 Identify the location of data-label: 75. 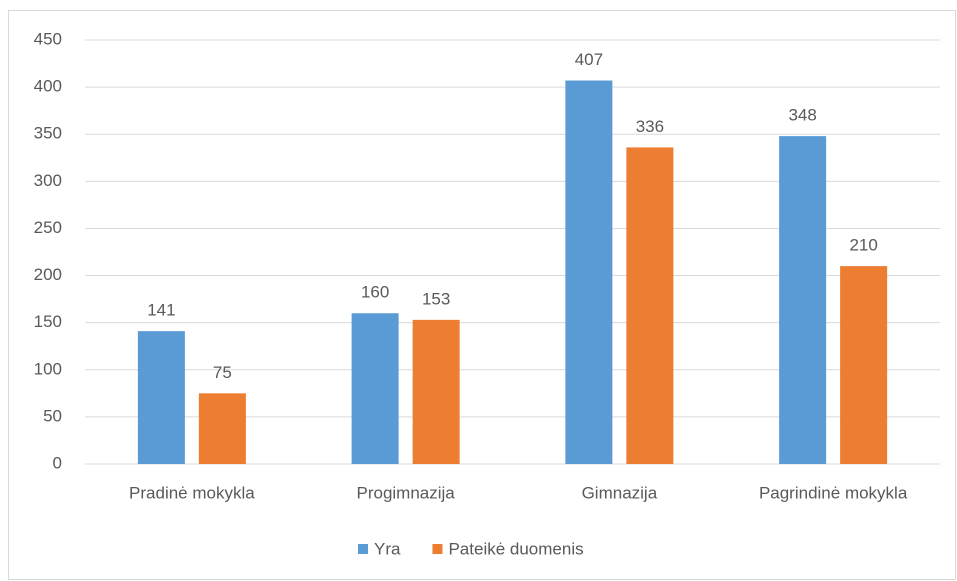
(222, 372).